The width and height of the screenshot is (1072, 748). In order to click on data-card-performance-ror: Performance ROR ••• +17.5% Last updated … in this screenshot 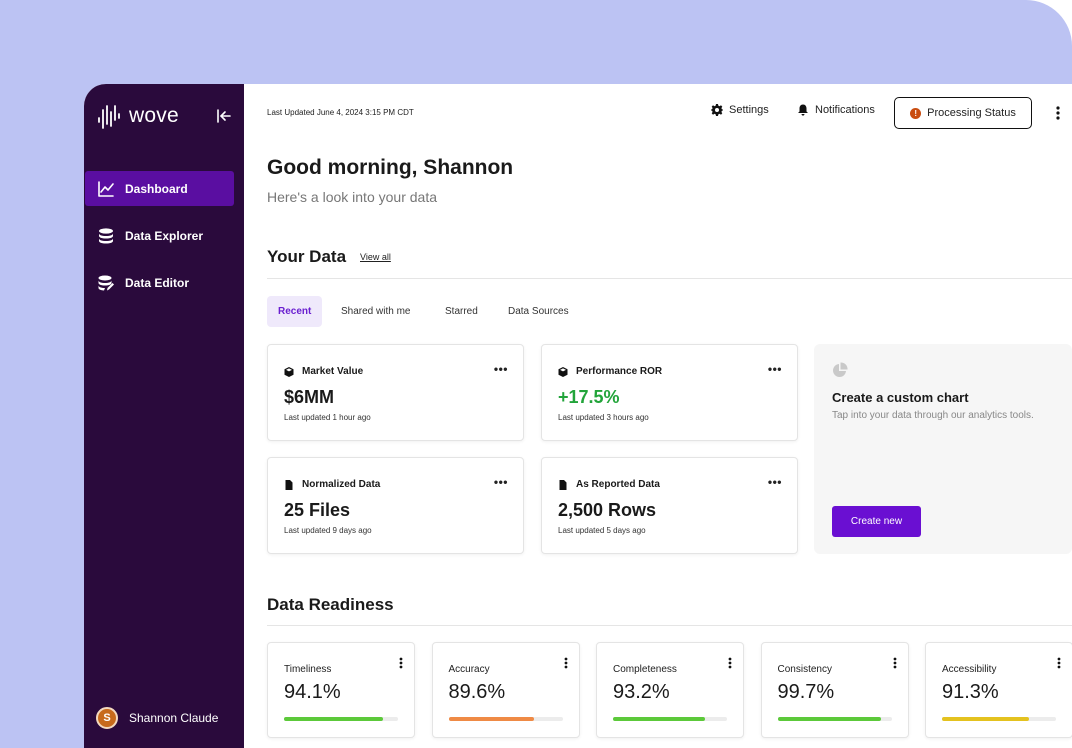, I will do `click(669, 392)`.